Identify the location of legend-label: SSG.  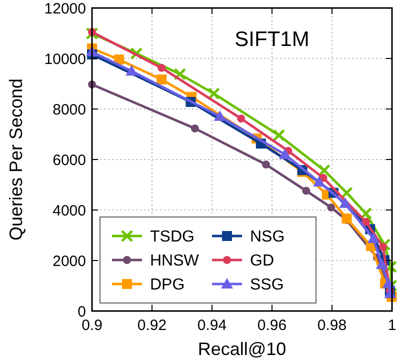
(267, 285).